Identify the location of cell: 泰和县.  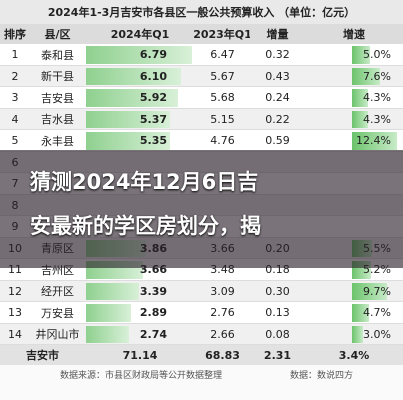
(57, 55).